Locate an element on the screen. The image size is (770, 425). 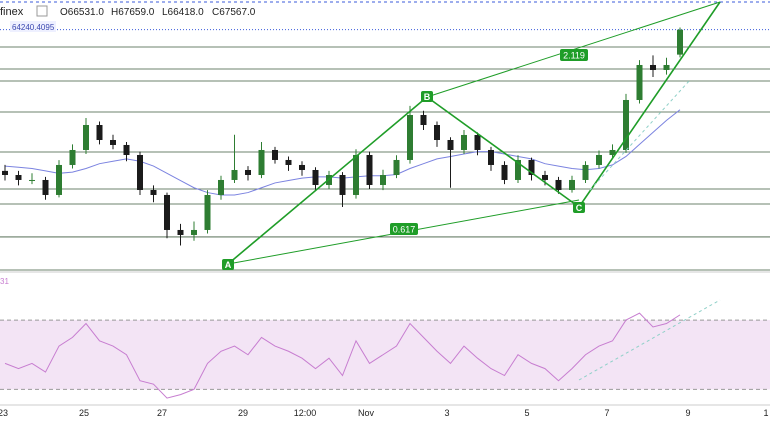
label-a: A is located at coordinates (228, 265).